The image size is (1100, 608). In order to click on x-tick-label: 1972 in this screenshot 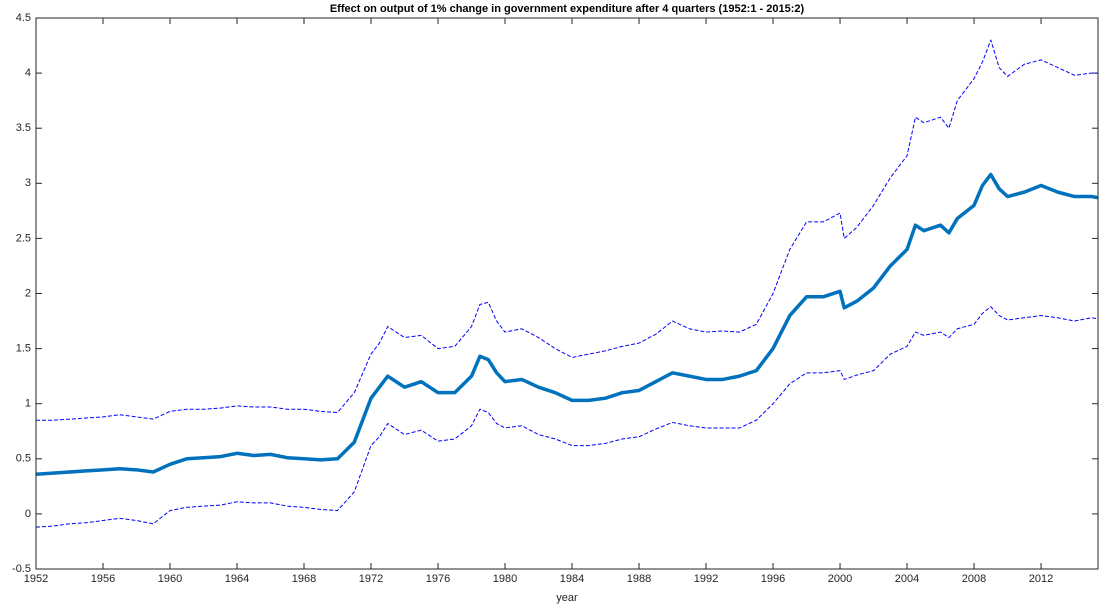, I will do `click(371, 579)`.